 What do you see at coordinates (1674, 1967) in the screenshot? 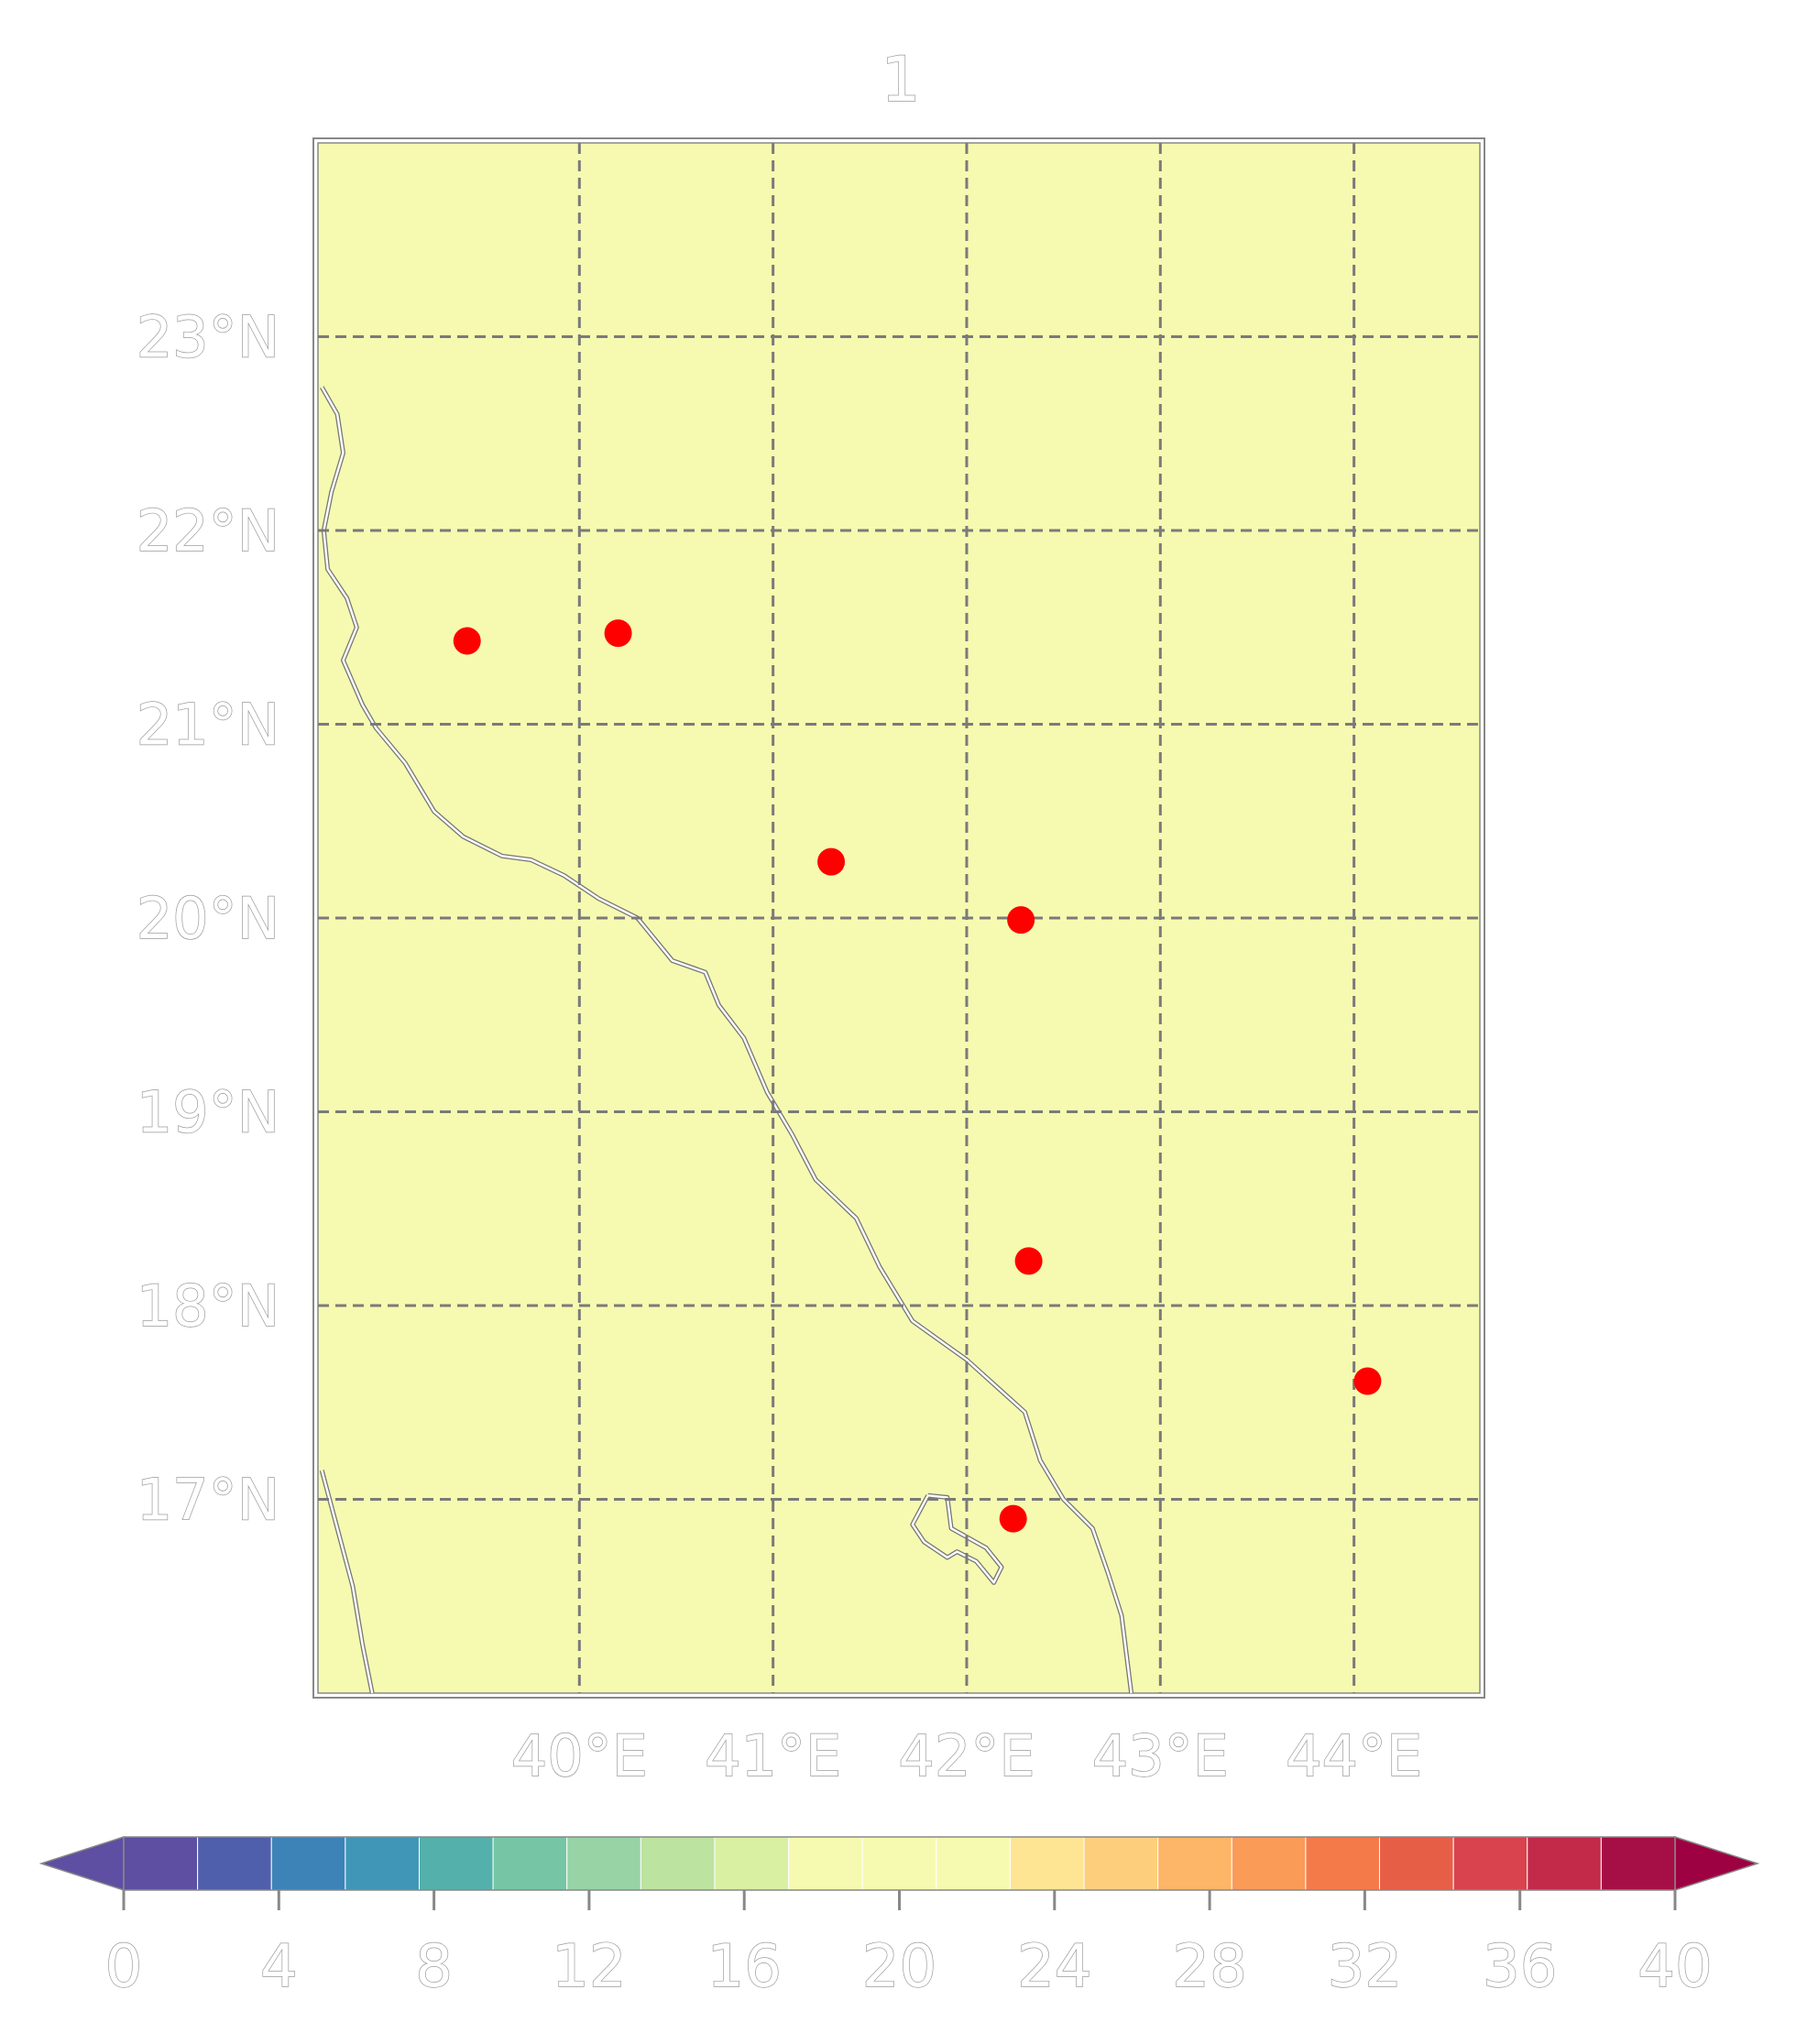
I see `colorbar-tick-label: 40` at bounding box center [1674, 1967].